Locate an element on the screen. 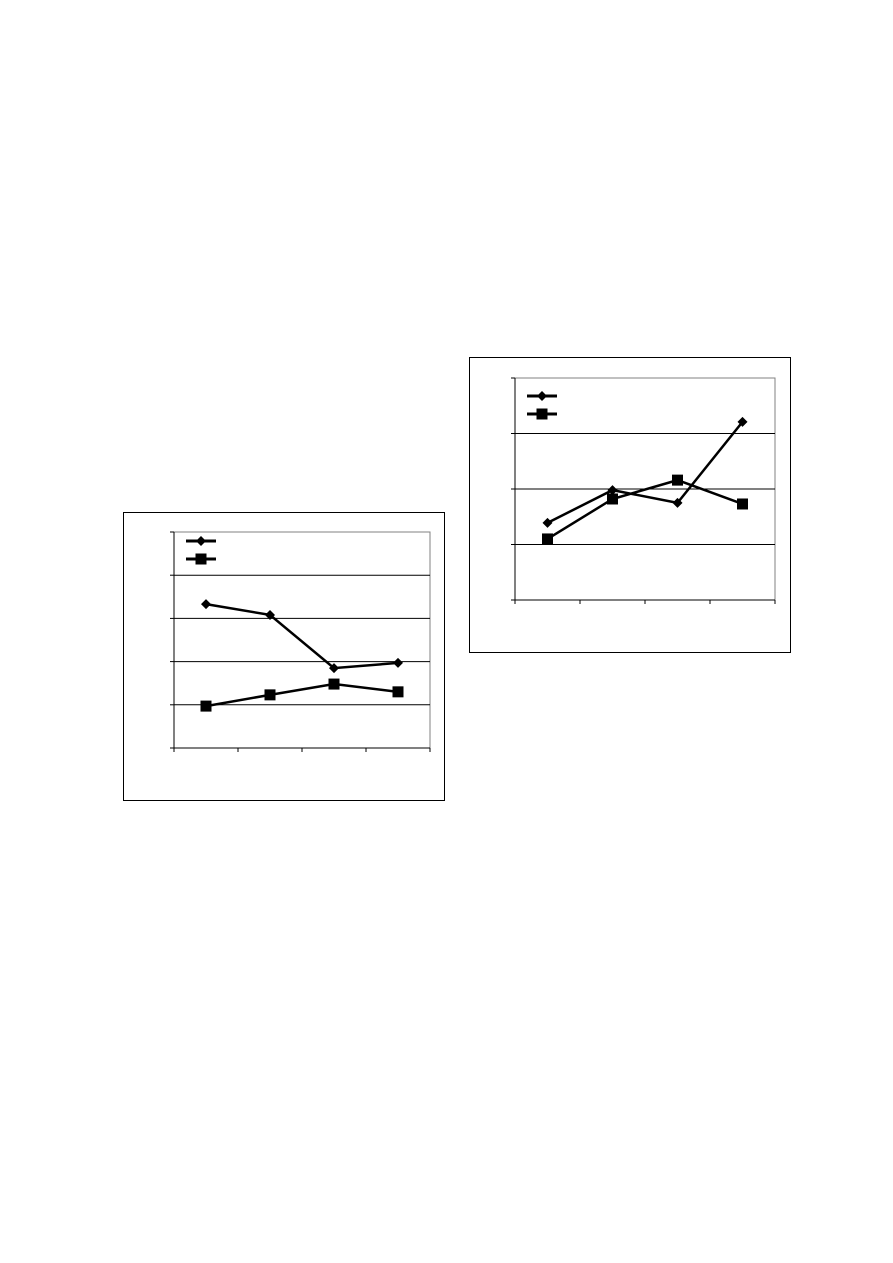 Image resolution: width=893 pixels, height=1263 pixels. chart-2-legend-1-marker is located at coordinates (542, 396).